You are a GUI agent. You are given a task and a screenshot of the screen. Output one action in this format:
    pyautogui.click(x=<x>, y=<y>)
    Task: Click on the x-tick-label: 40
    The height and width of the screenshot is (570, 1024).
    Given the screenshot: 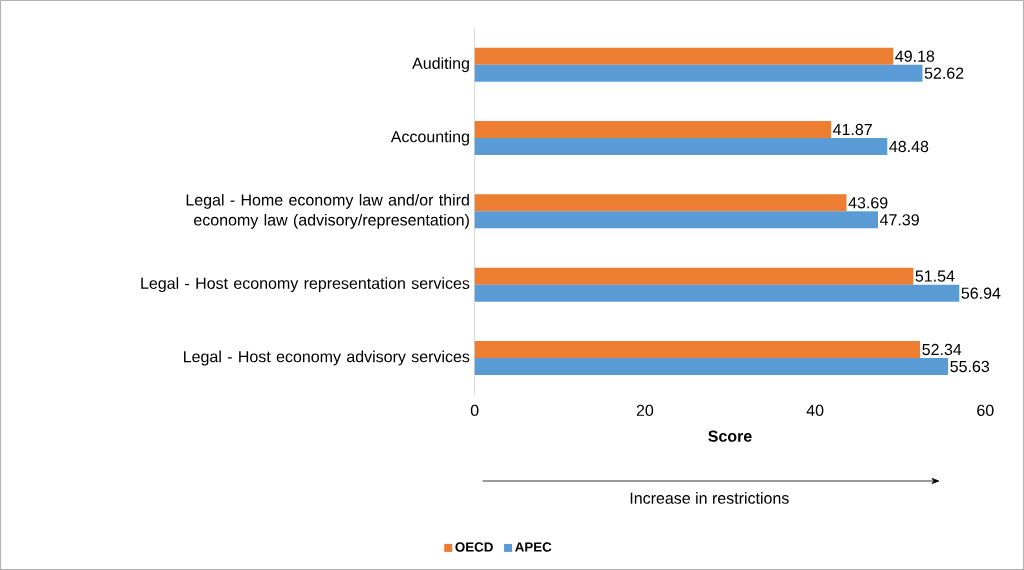 What is the action you would take?
    pyautogui.click(x=815, y=410)
    